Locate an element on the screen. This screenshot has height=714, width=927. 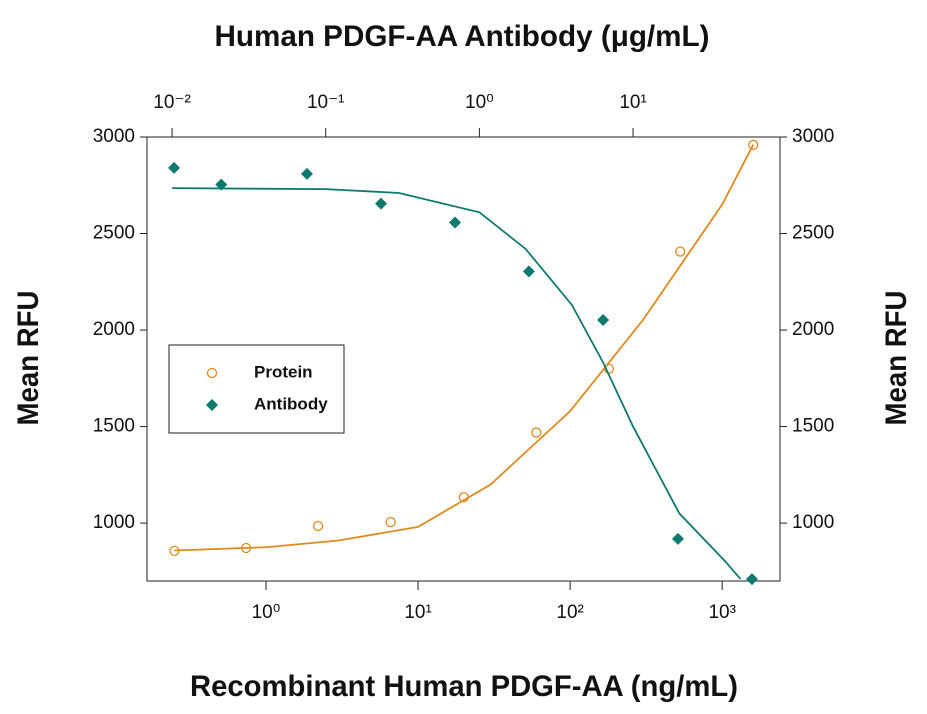
legend-box is located at coordinates (256, 389).